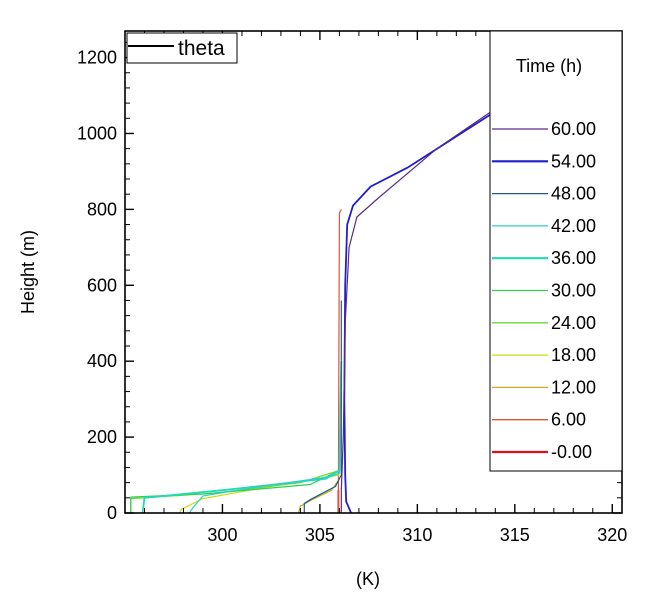  What do you see at coordinates (573, 387) in the screenshot?
I see `legend-label: 12.00` at bounding box center [573, 387].